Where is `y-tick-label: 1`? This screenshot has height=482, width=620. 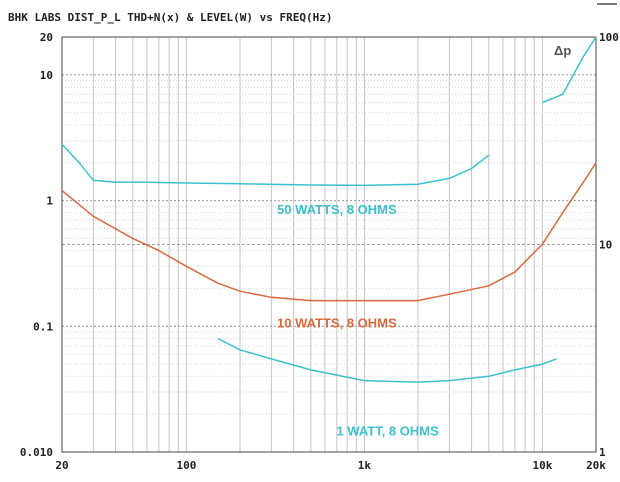
y-tick-label: 1 is located at coordinates (49, 201).